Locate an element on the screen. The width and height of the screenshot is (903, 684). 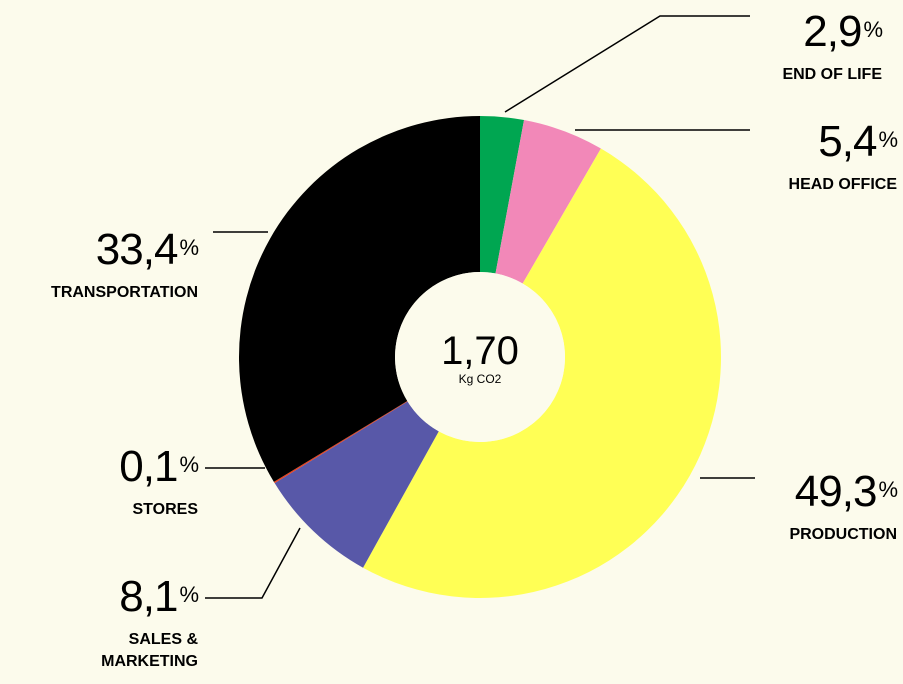
donut-hole is located at coordinates (480, 357).